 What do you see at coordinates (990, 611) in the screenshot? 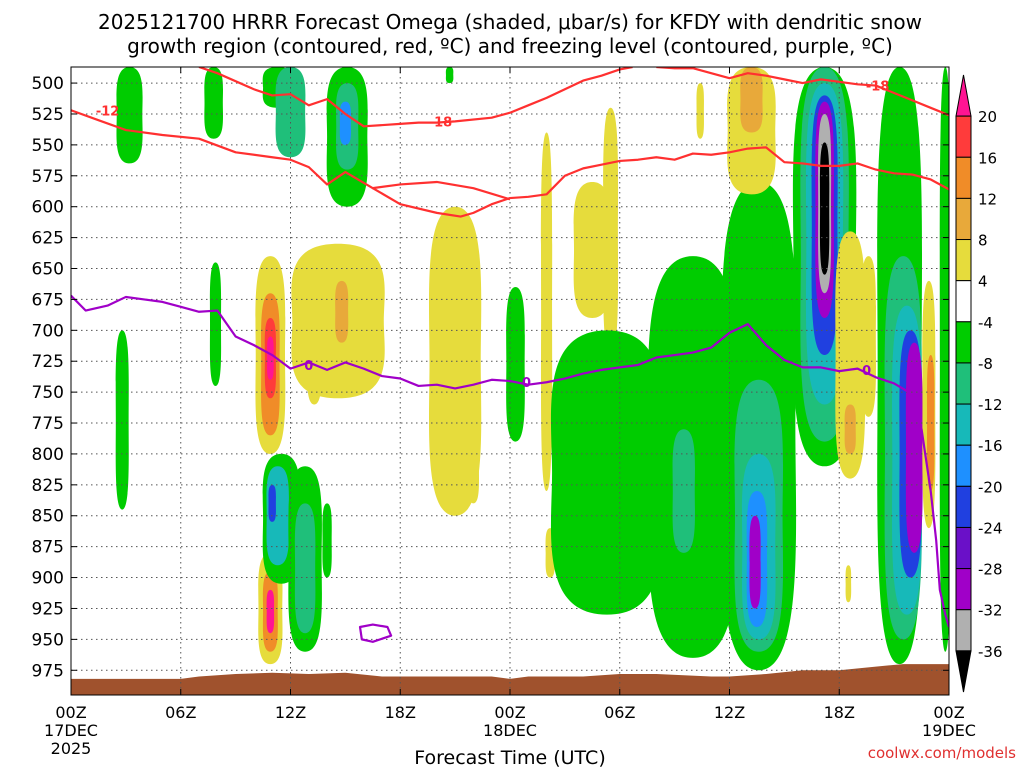
I see `colorbar-label-12: -32` at bounding box center [990, 611].